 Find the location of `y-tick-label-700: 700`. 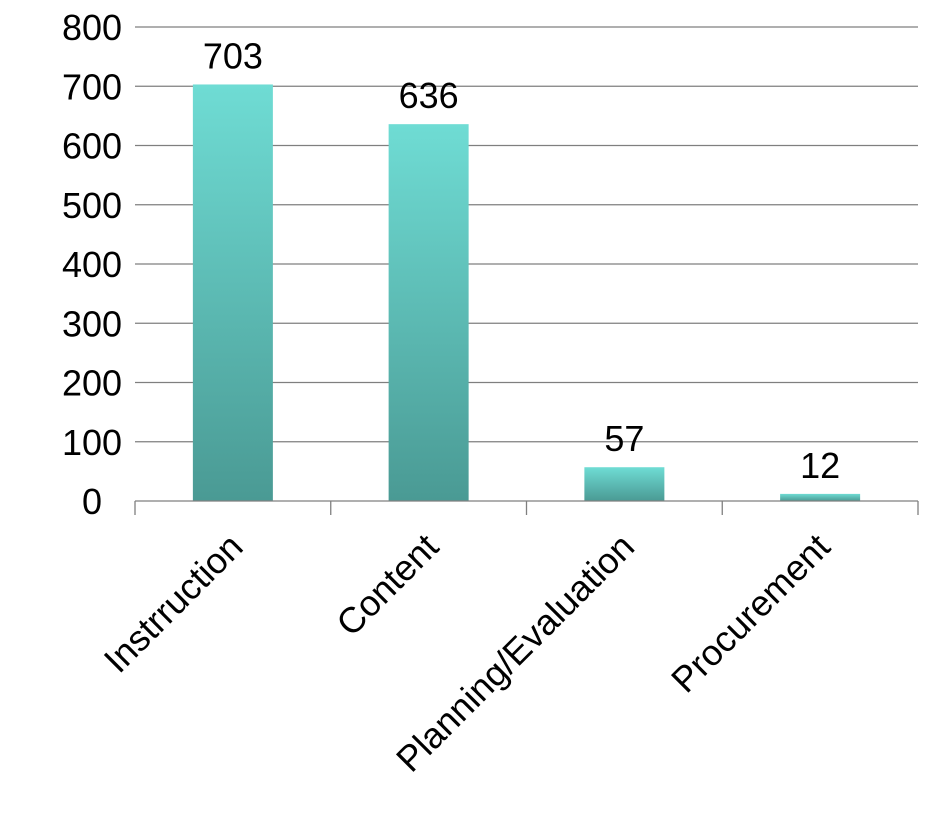

y-tick-label-700: 700 is located at coordinates (92, 86).